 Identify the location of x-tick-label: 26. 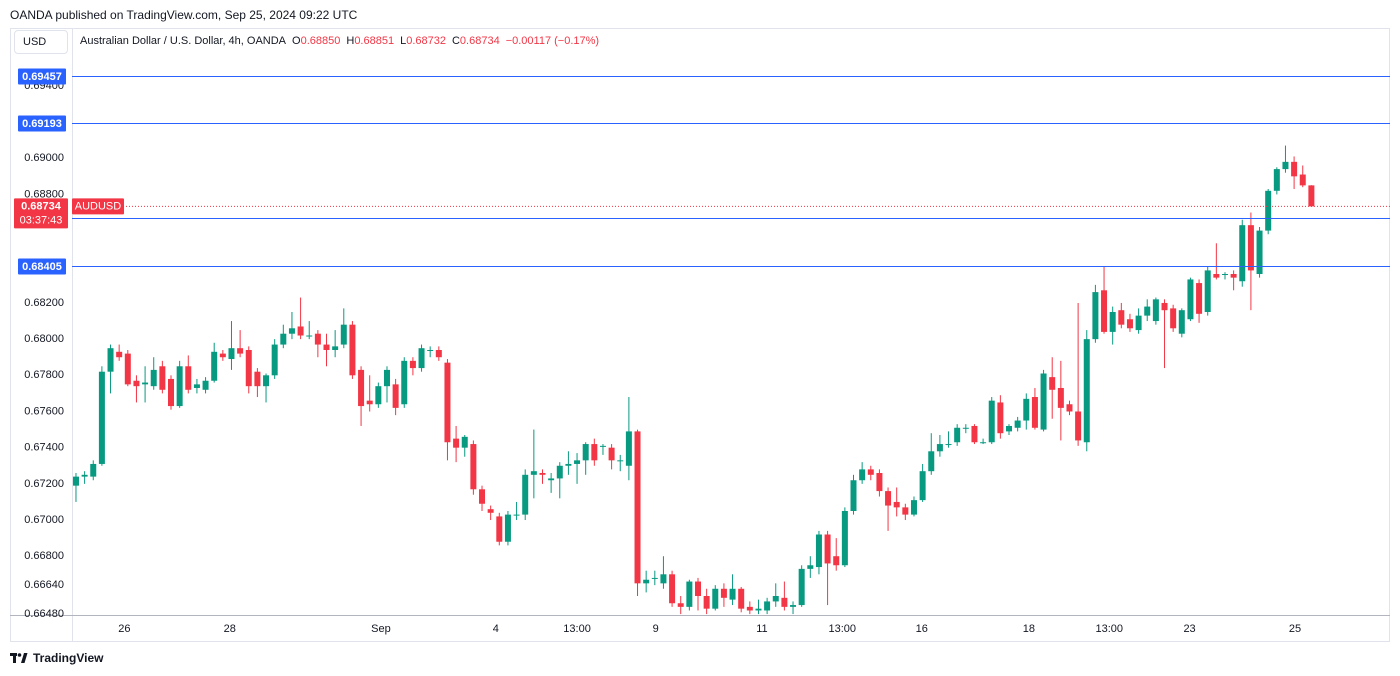
(124, 629).